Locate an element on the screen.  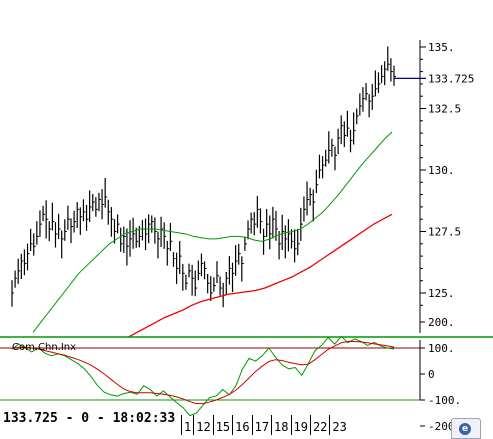
status-readout: 133.725 - 0 - 18:02:33 is located at coordinates (89, 418).